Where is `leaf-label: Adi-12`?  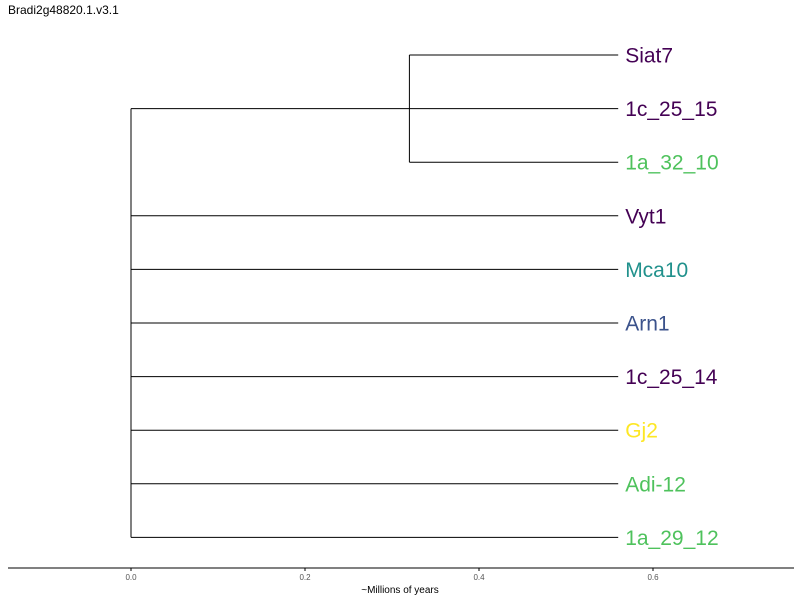
leaf-label: Adi-12 is located at coordinates (655, 484).